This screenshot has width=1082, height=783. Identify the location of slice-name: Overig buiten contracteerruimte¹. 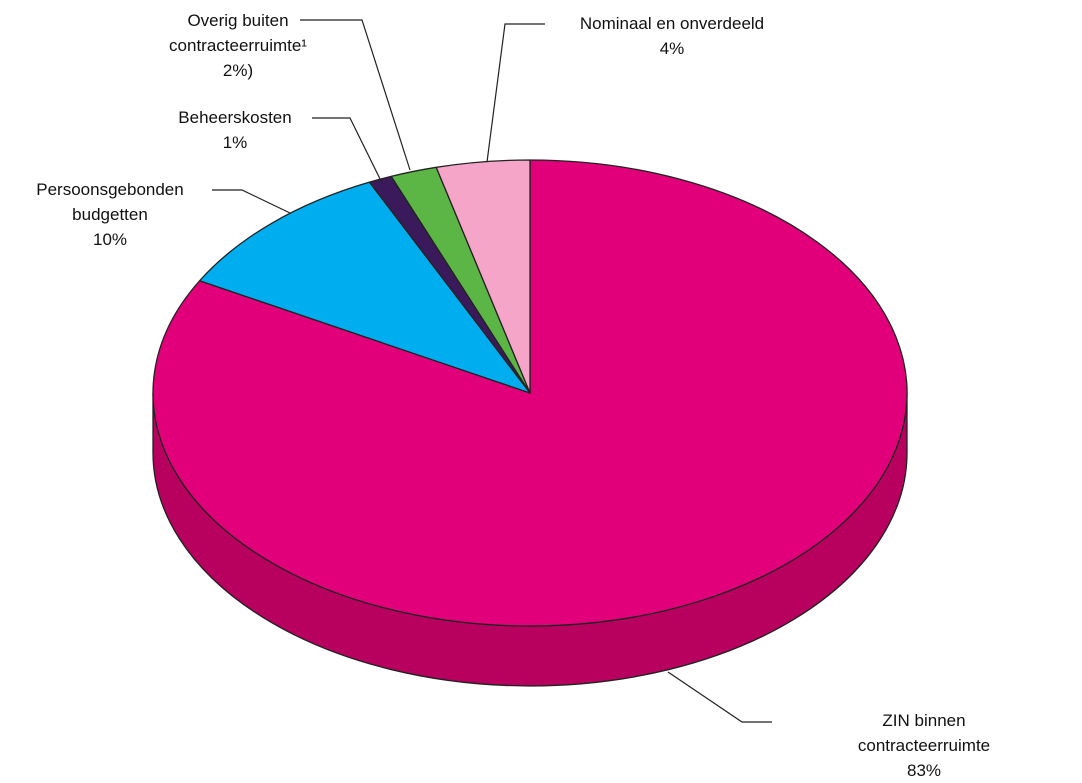
(238, 33).